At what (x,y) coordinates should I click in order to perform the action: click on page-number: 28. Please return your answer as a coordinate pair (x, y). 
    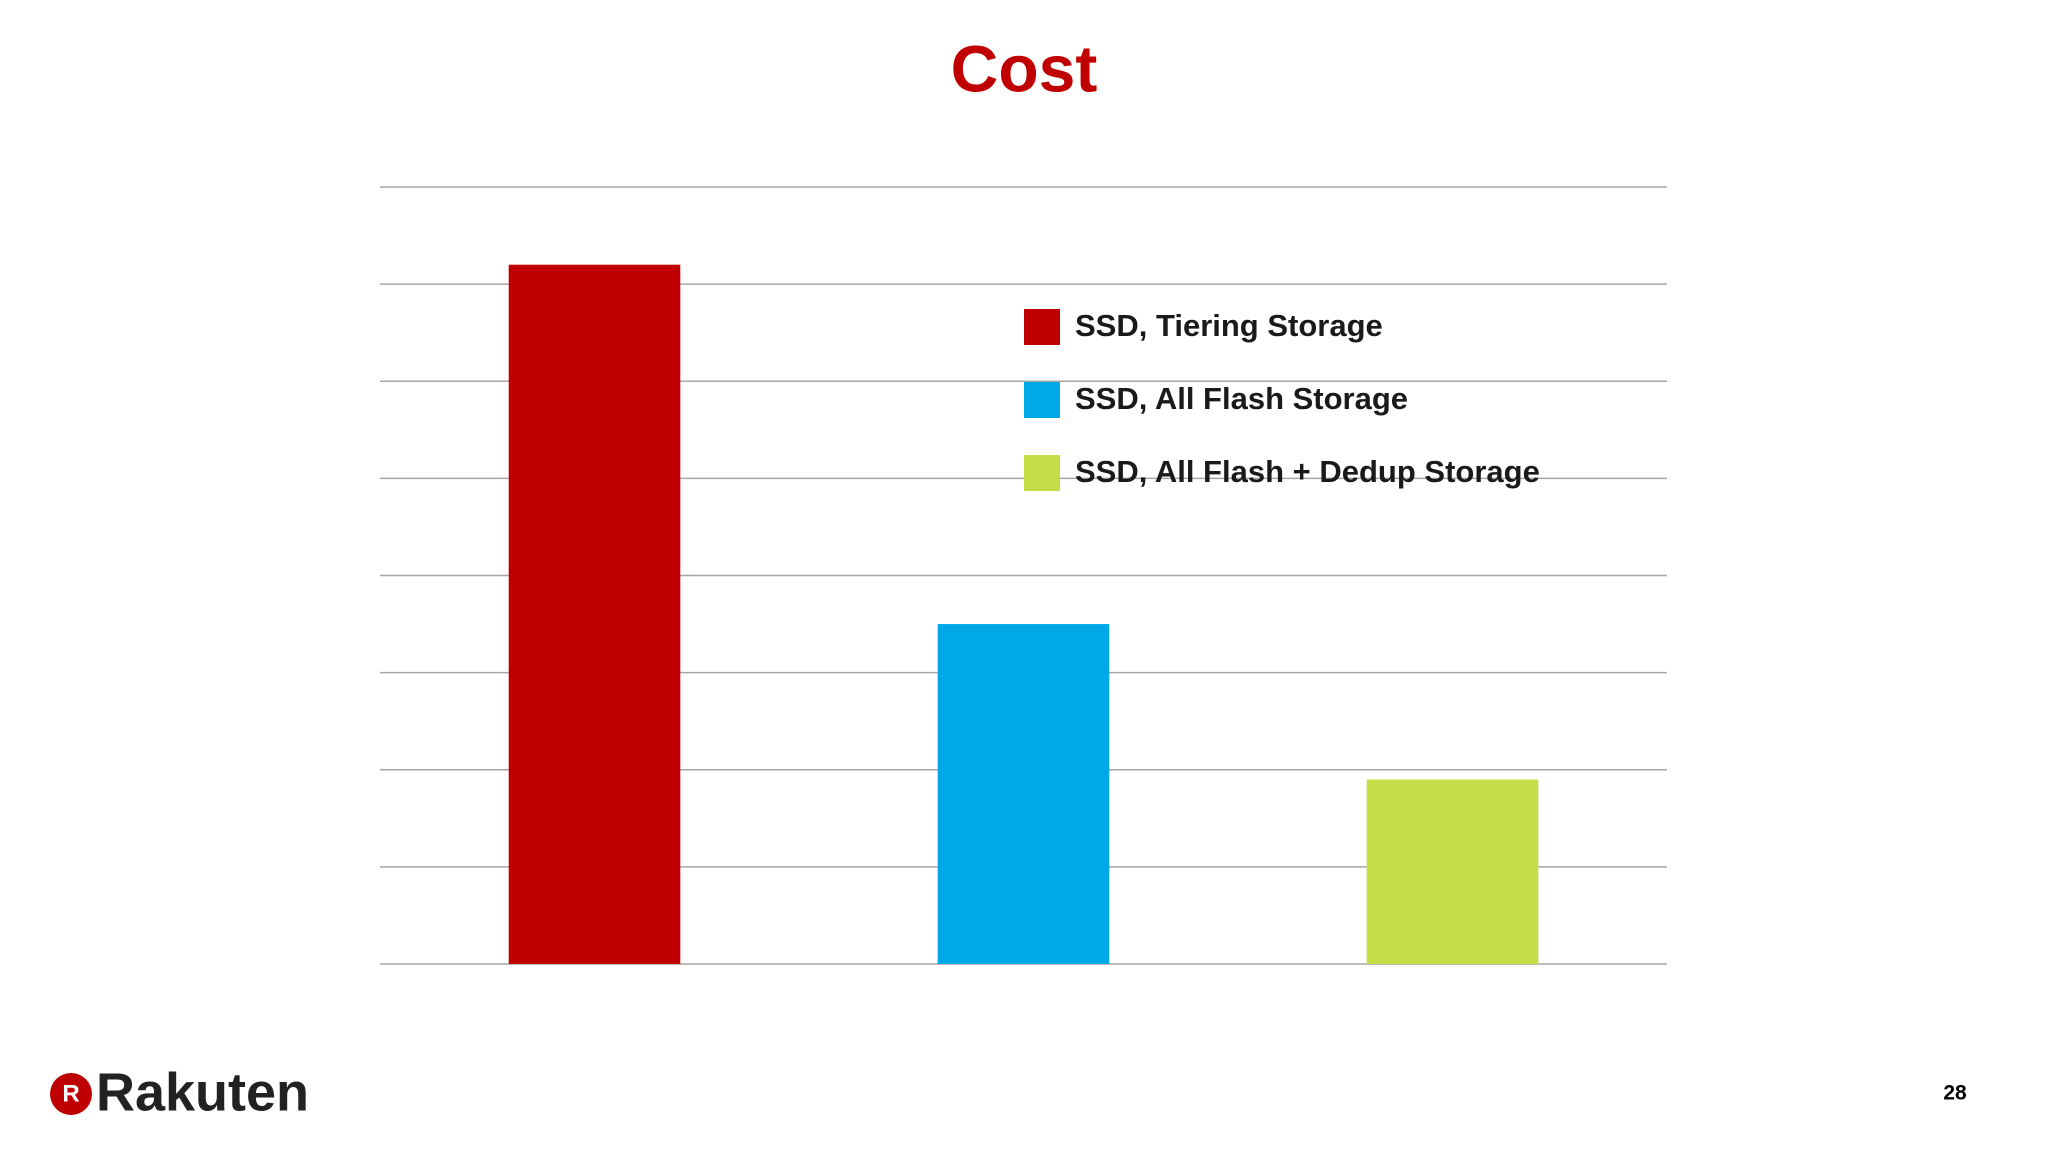
    Looking at the image, I should click on (1955, 1093).